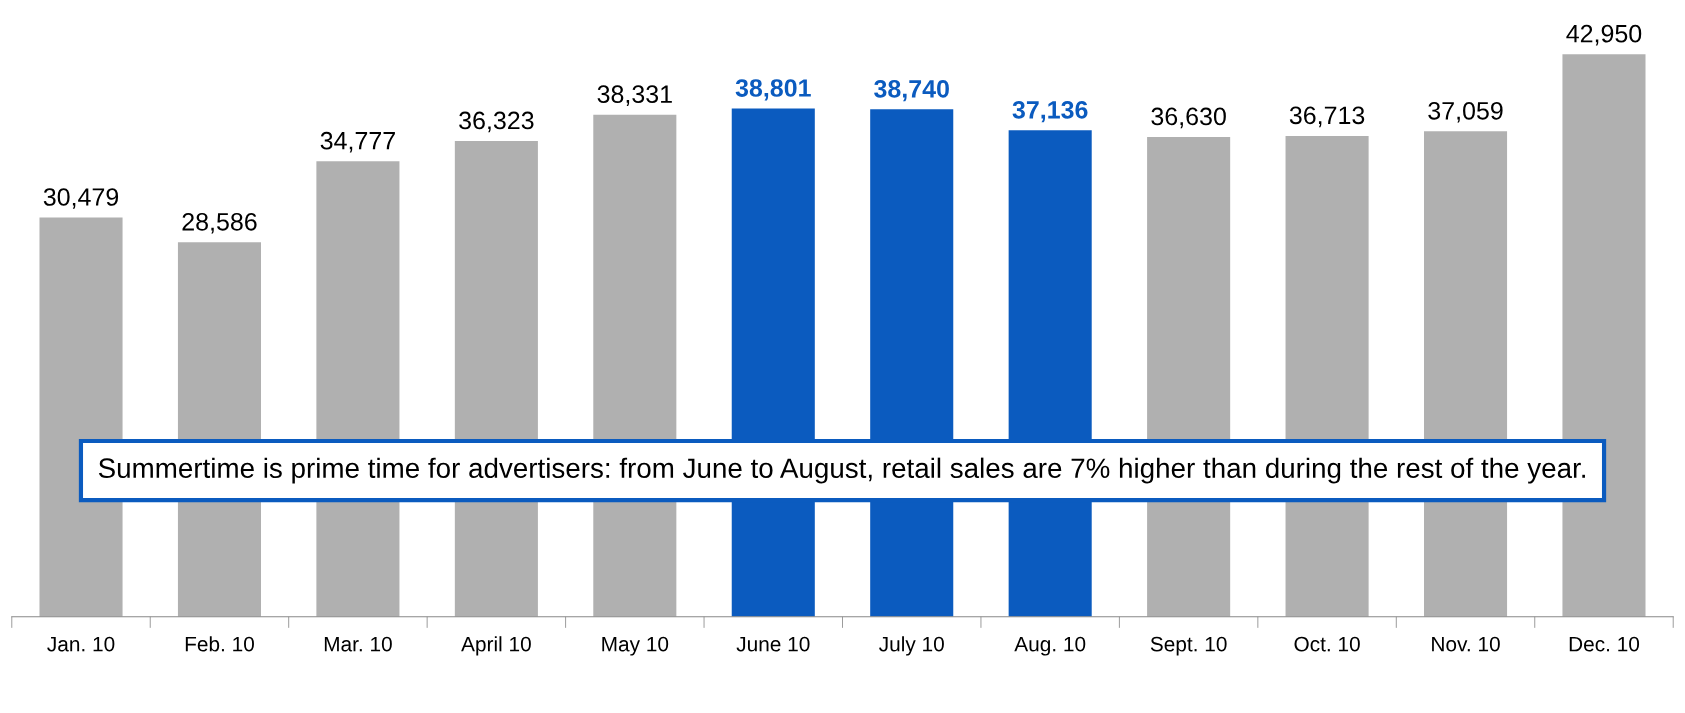  I want to click on data-label: 38,331, so click(634, 95).